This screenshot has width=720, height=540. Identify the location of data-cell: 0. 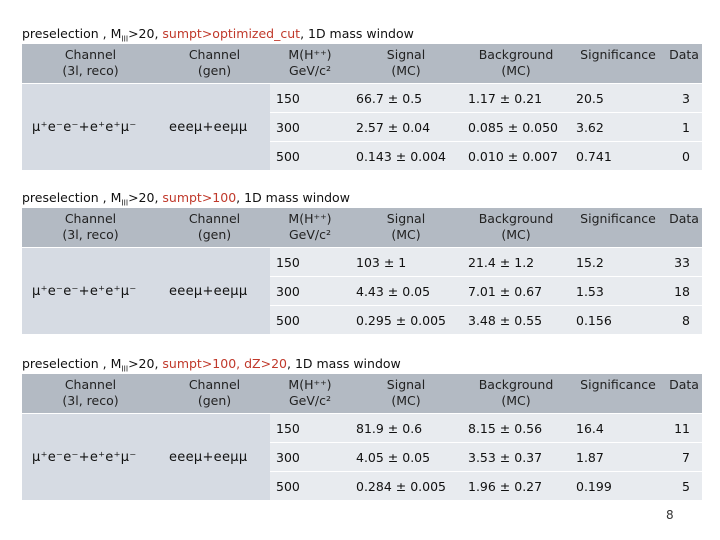
(684, 155).